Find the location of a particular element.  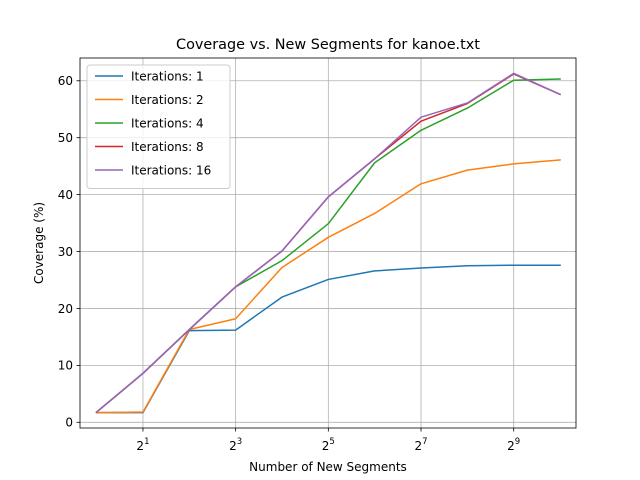

y-tick-label: 10 is located at coordinates (65, 366).